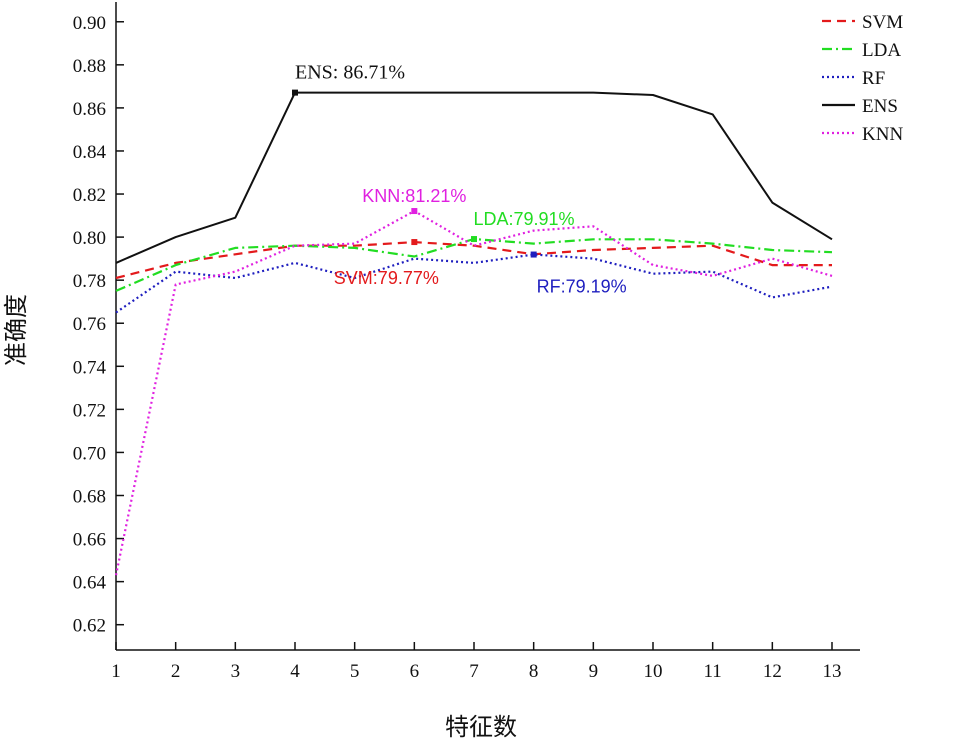 This screenshot has height=741, width=957. I want to click on y-tick-label: 0.82, so click(89, 195).